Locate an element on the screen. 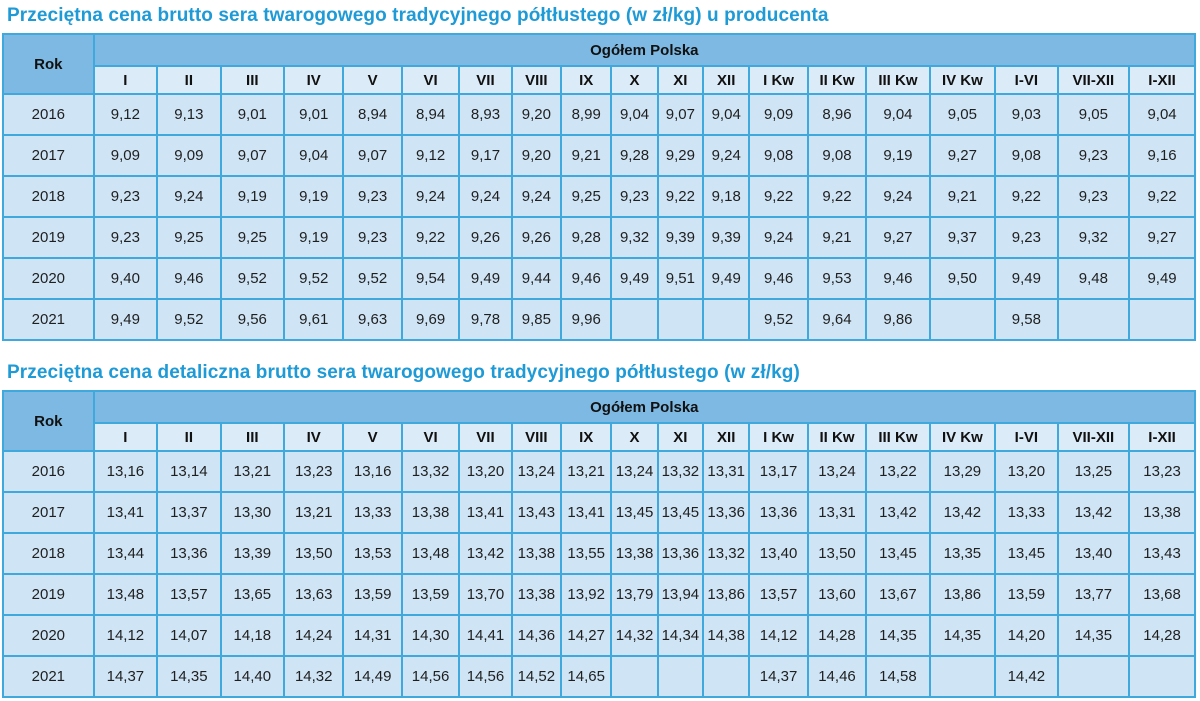 Image resolution: width=1200 pixels, height=701 pixels. price-cell: 9,53 is located at coordinates (837, 278).